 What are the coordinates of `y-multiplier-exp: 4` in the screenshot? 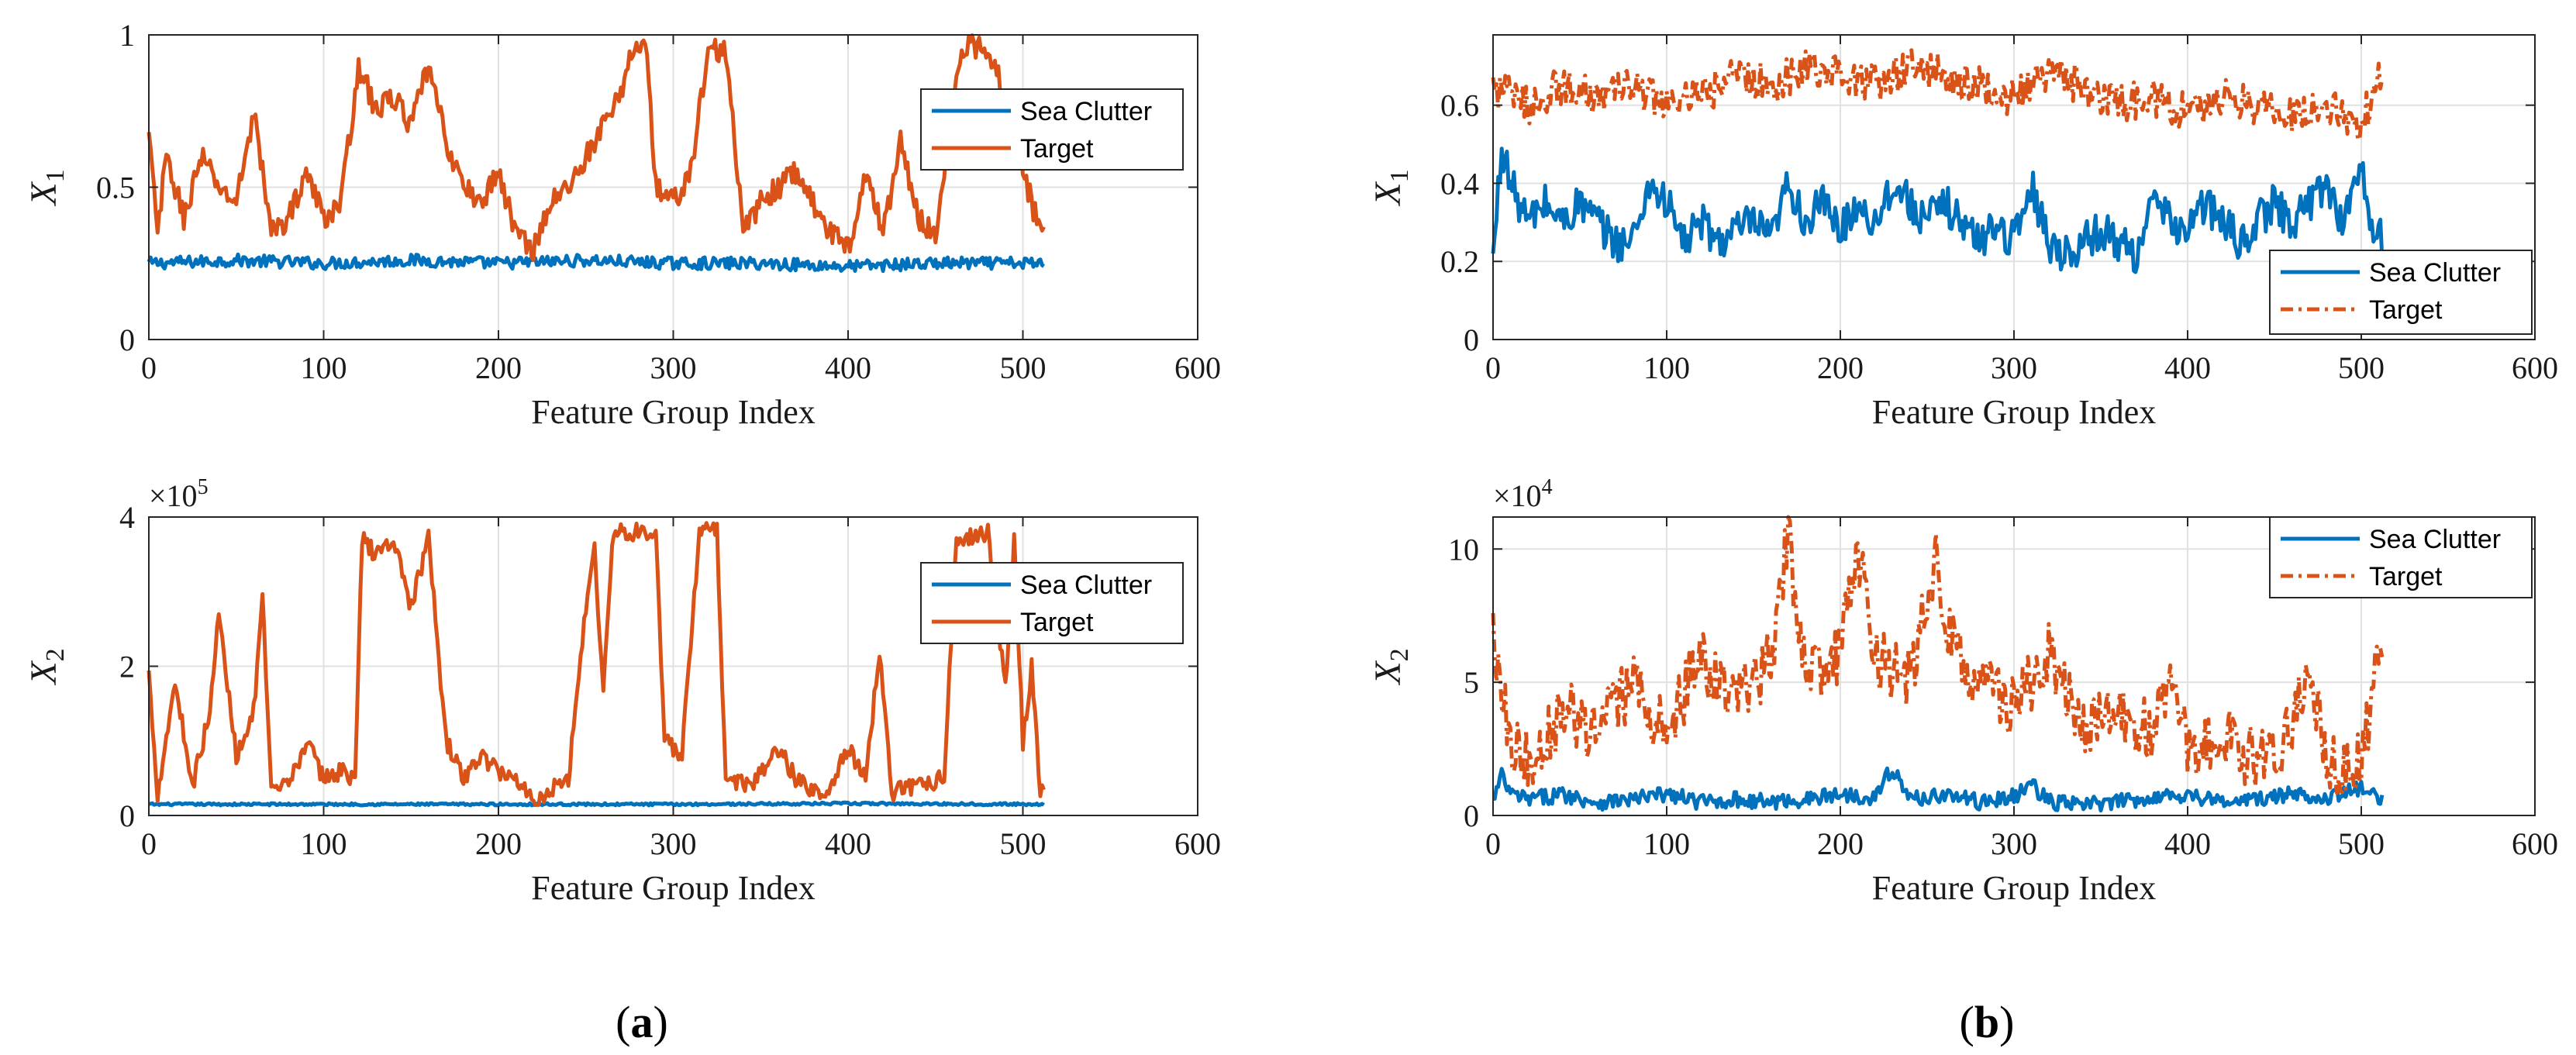 It's located at (1547, 487).